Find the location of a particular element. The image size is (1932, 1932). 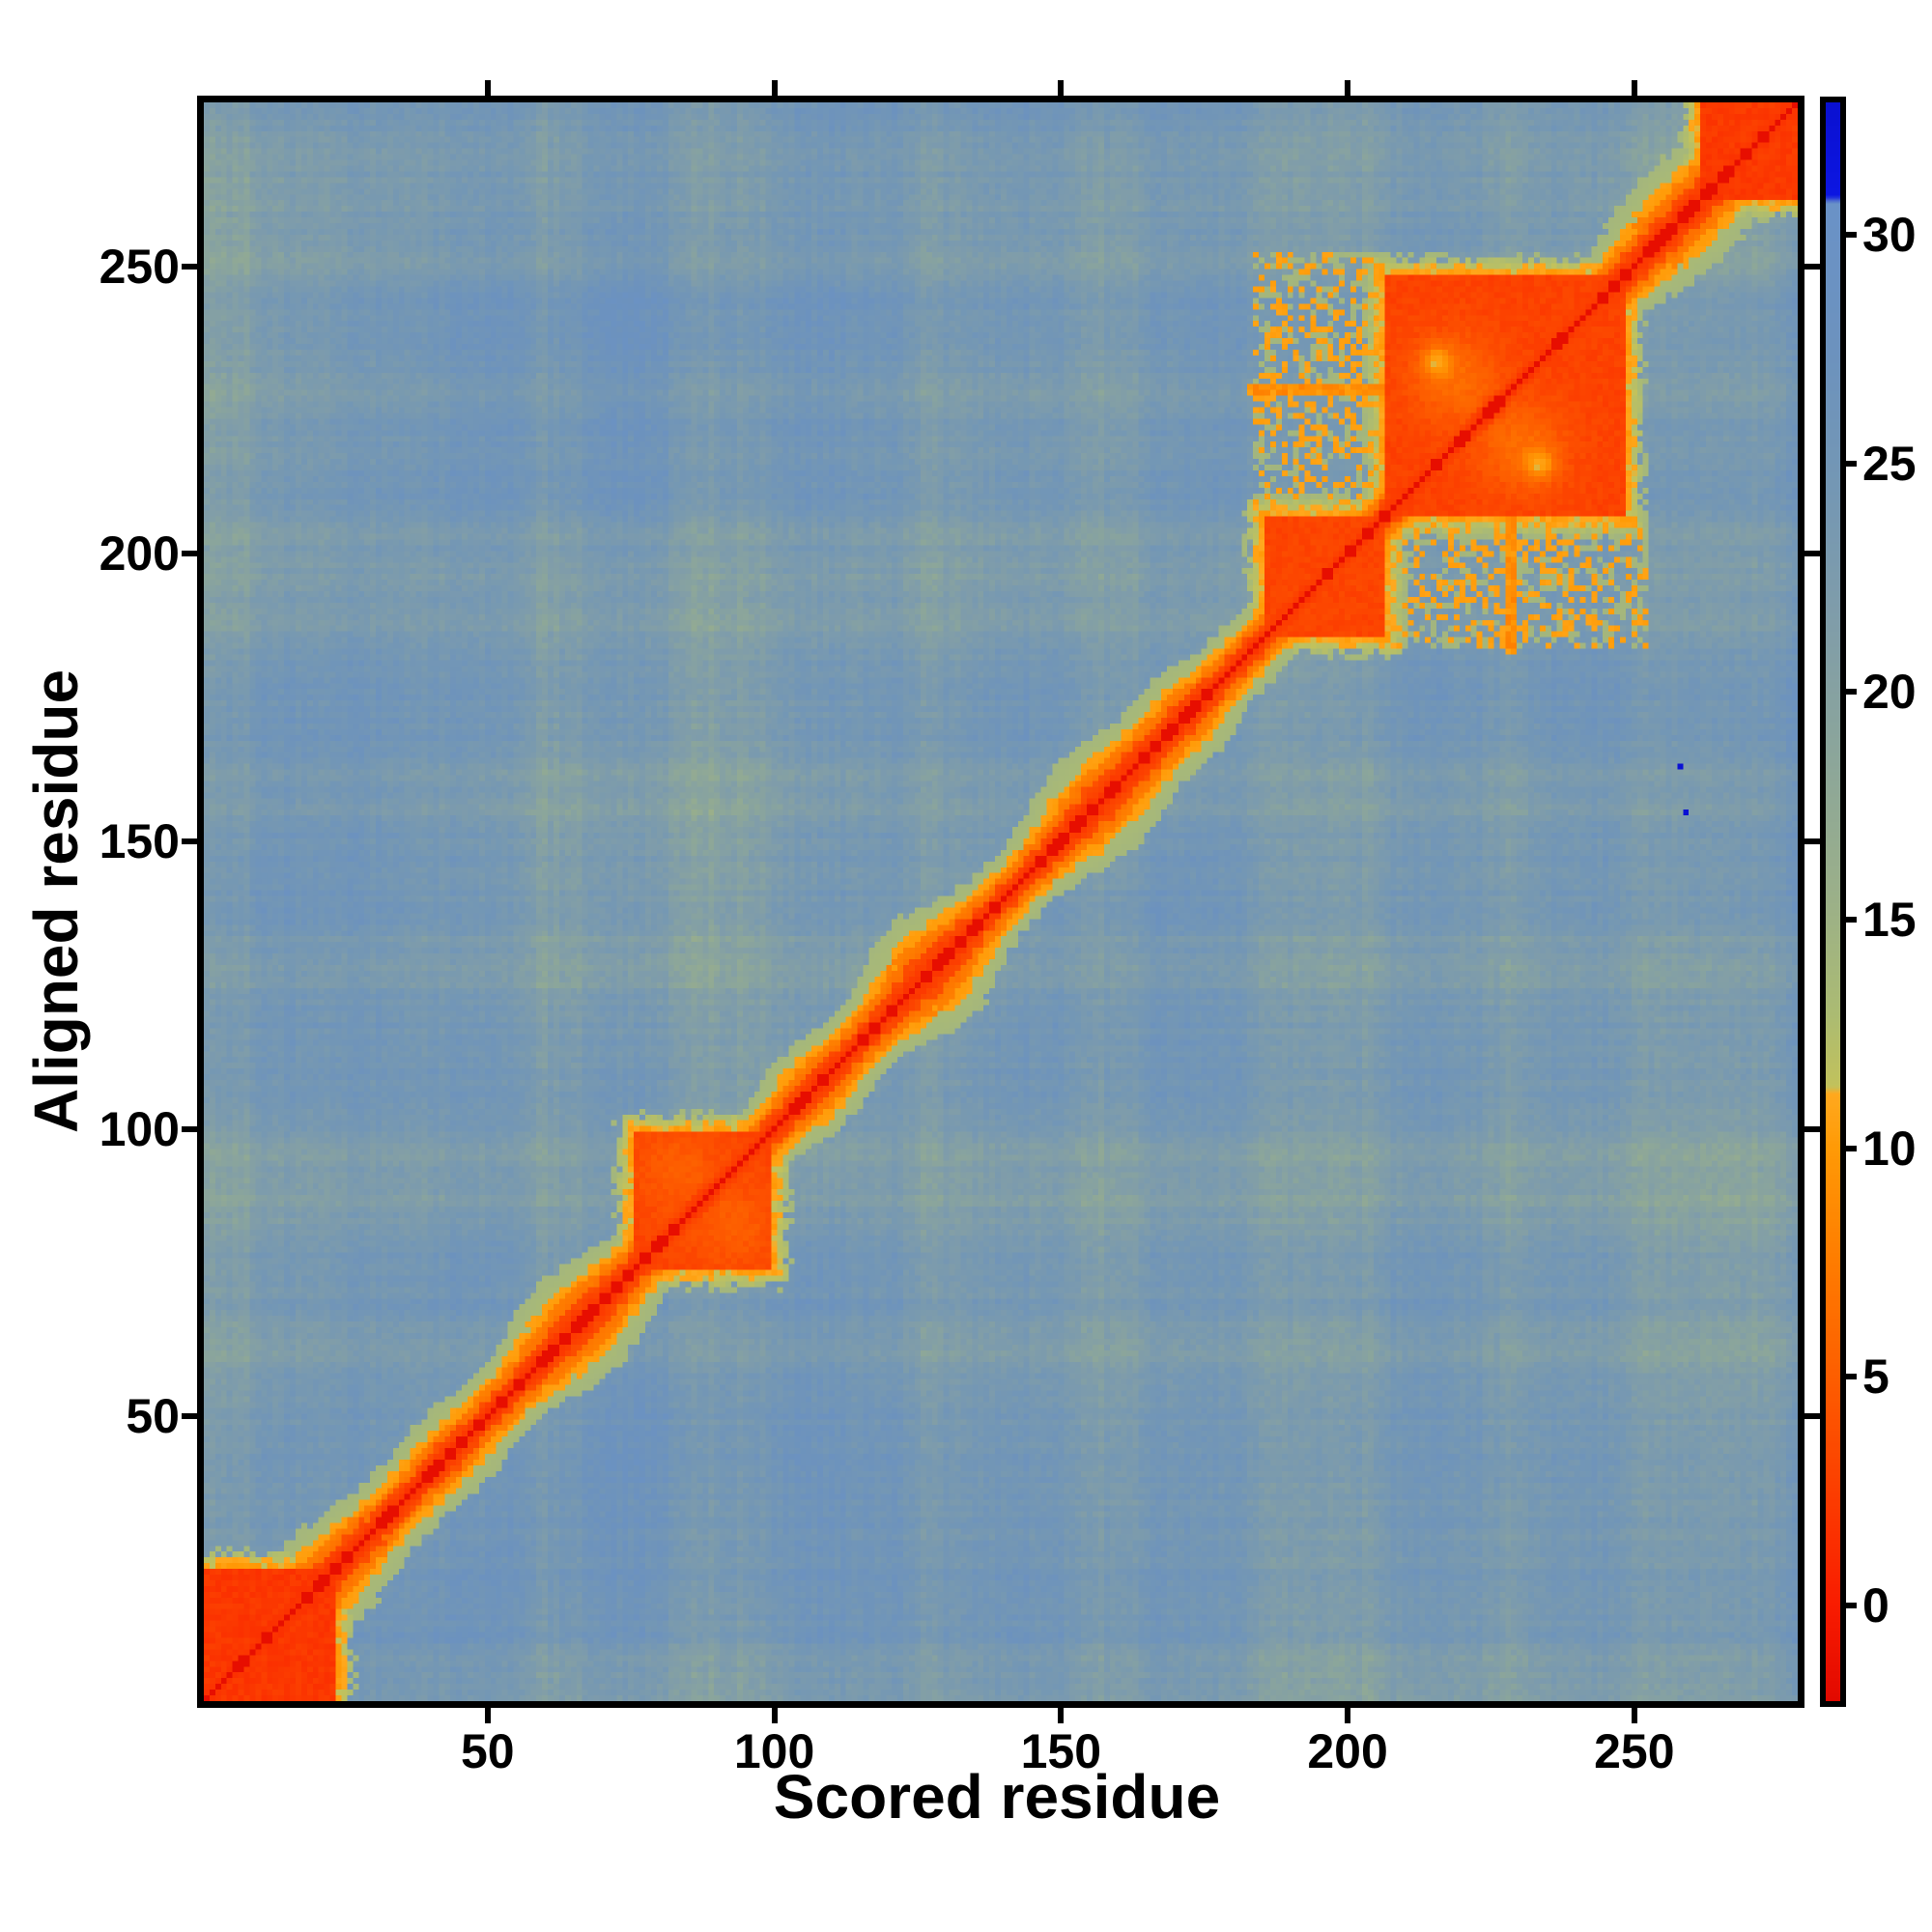

colorbar-tick-label: 10 is located at coordinates (1889, 1148).